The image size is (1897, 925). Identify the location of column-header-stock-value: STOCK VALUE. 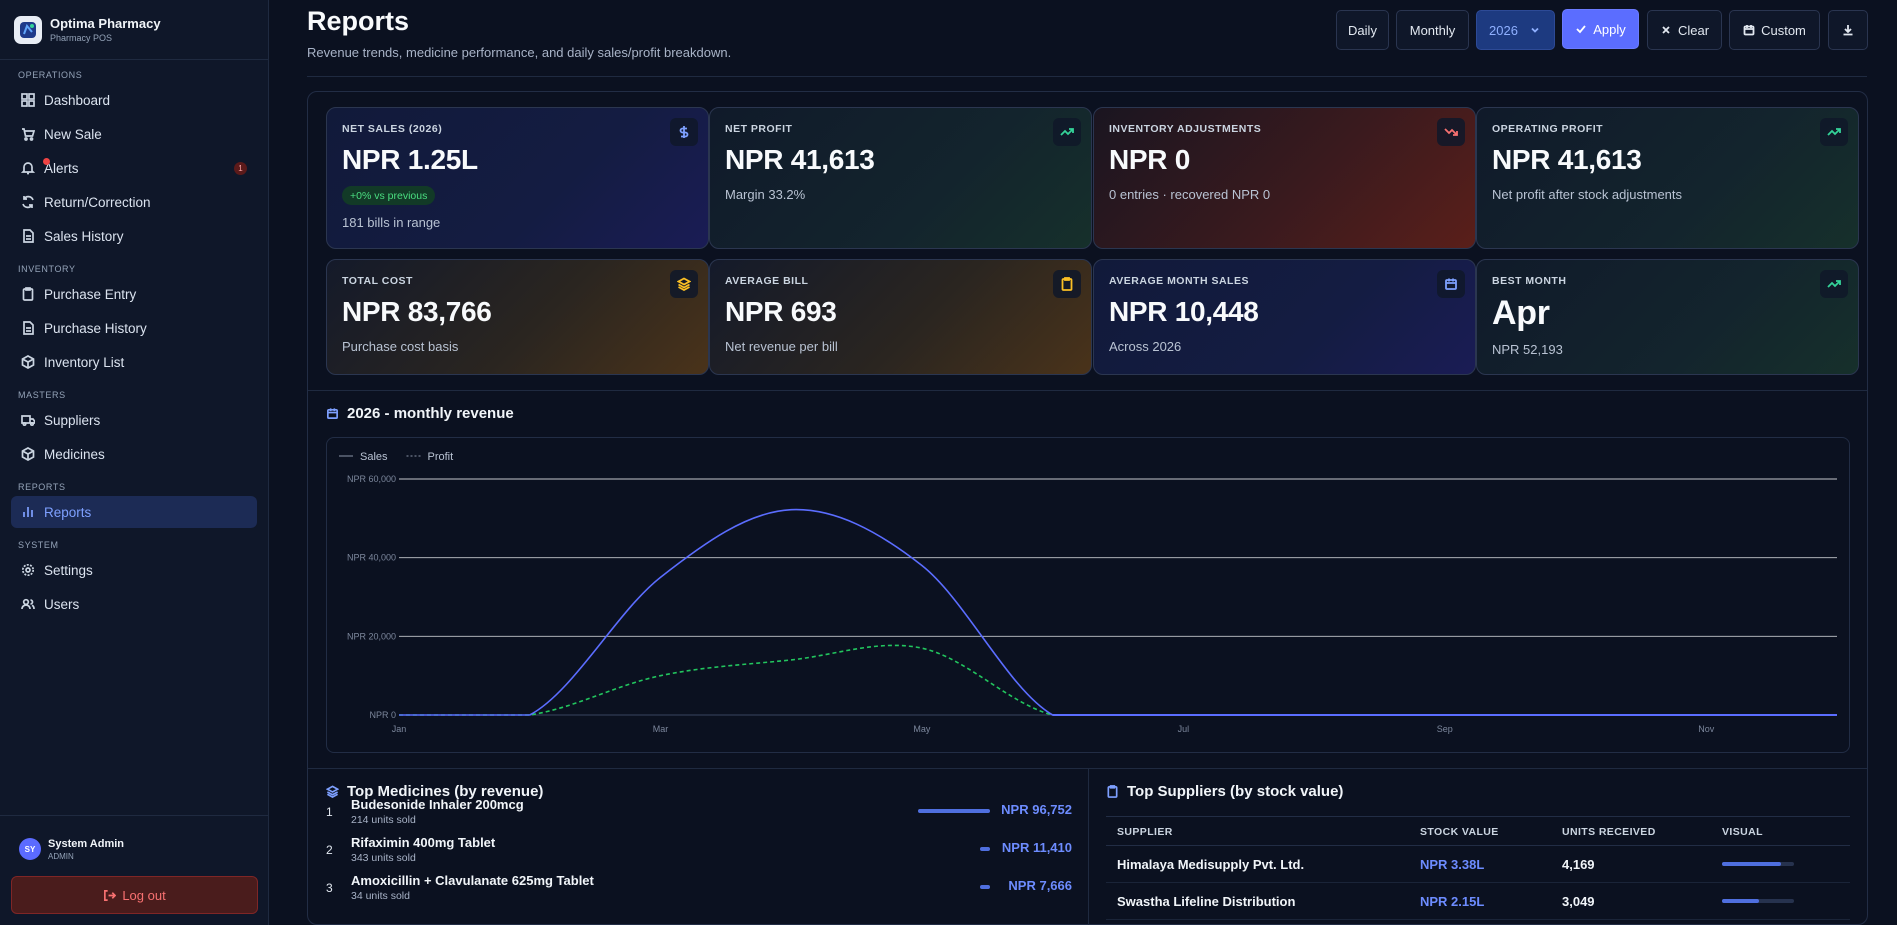
(1459, 832).